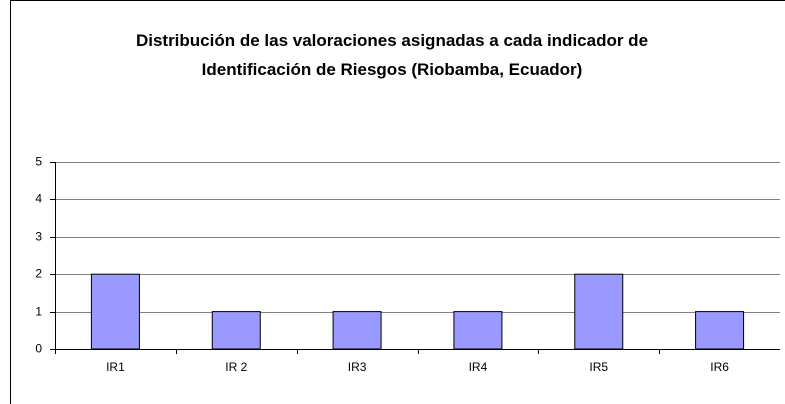 This screenshot has width=785, height=404. What do you see at coordinates (719, 367) in the screenshot?
I see `x-tick-label: IR6` at bounding box center [719, 367].